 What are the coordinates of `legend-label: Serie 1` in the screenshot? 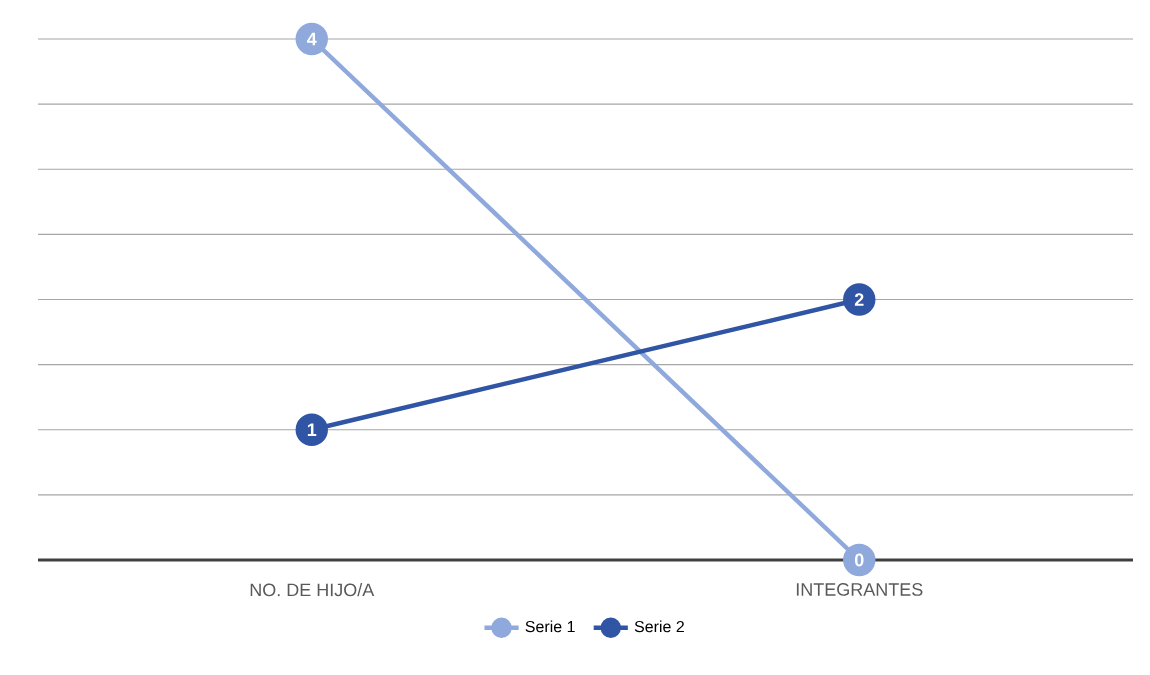 It's located at (550, 626).